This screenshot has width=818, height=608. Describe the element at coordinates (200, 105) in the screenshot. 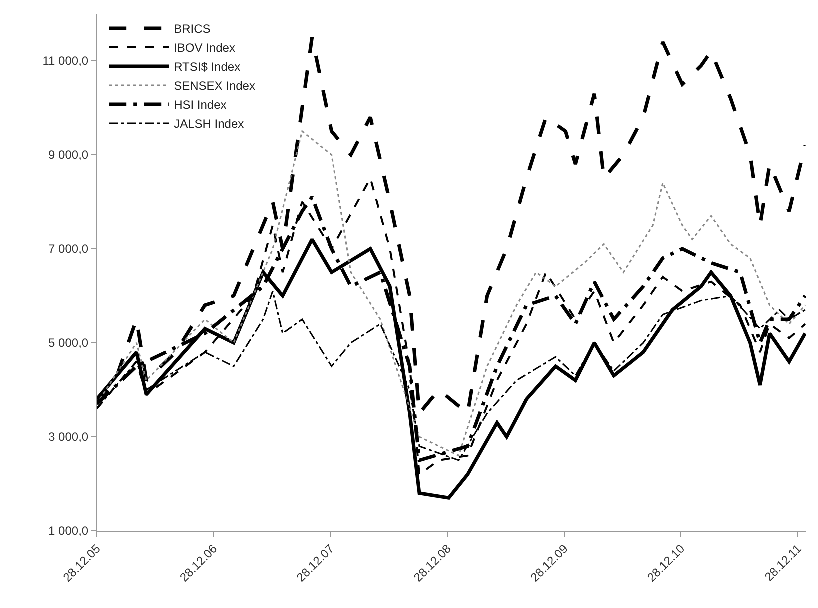

I see `legend-label: HSI Index` at that location.